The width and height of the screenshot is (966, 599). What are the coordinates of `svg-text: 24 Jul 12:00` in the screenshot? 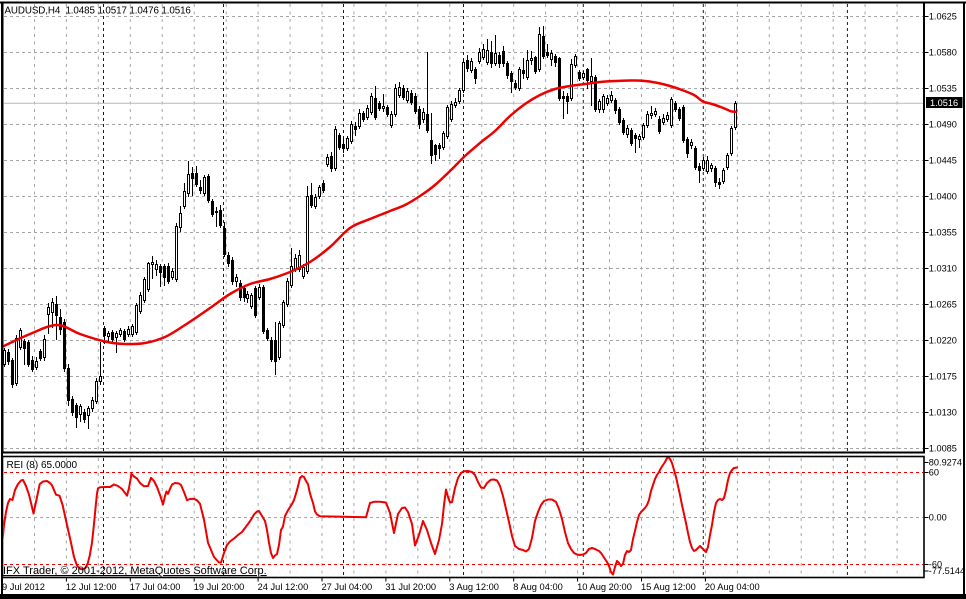 It's located at (283, 587).